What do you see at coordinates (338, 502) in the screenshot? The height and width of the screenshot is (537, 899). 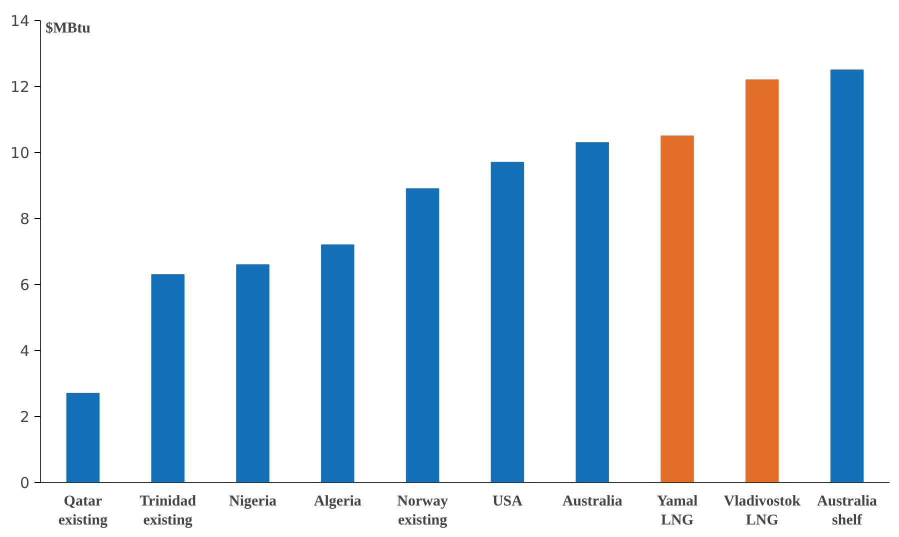 I see `x-tick-label: Algeria` at bounding box center [338, 502].